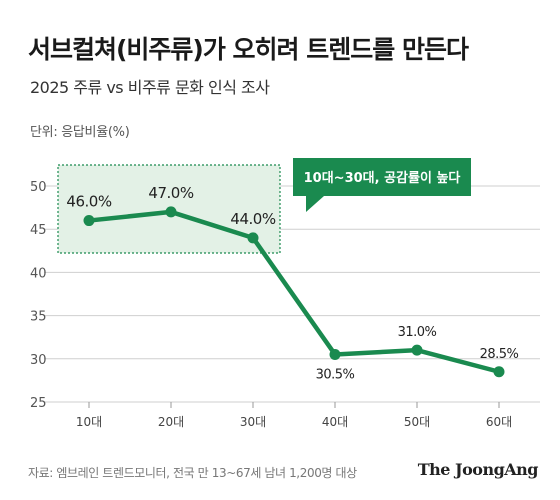  I want to click on y-tick-label: 35, so click(38, 317).